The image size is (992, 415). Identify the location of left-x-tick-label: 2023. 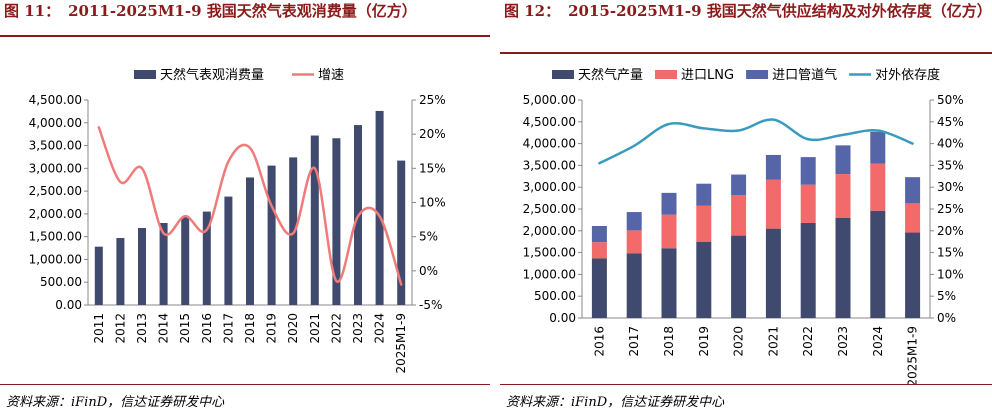
(358, 328).